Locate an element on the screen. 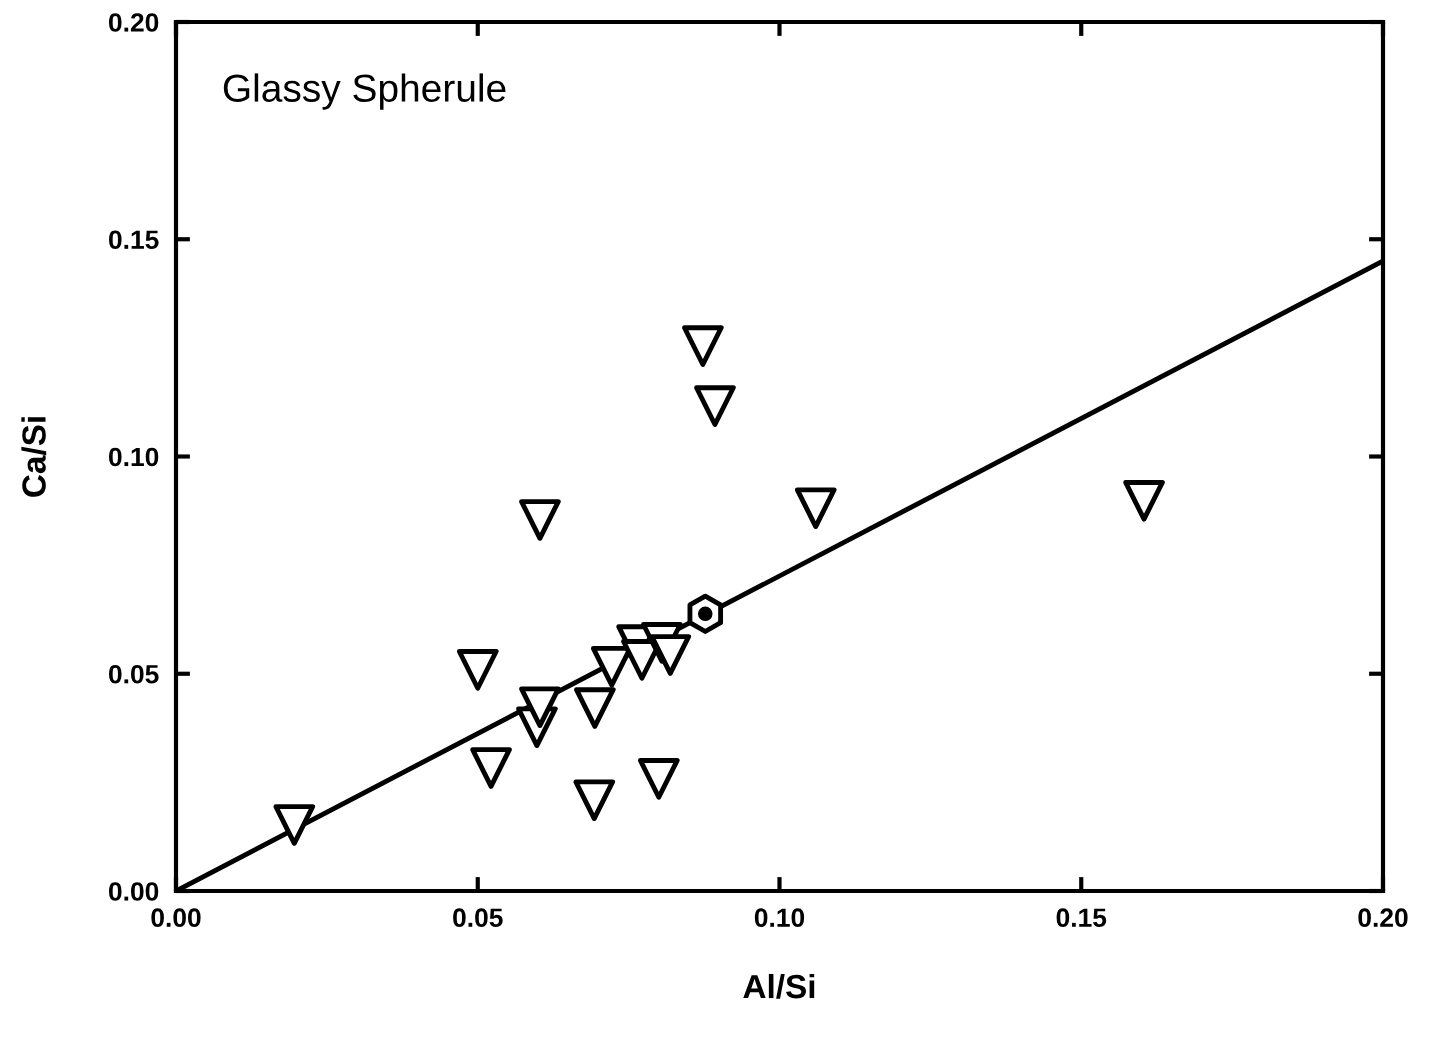 The width and height of the screenshot is (1439, 1040). x-axis-title: Al/Si is located at coordinates (779, 986).